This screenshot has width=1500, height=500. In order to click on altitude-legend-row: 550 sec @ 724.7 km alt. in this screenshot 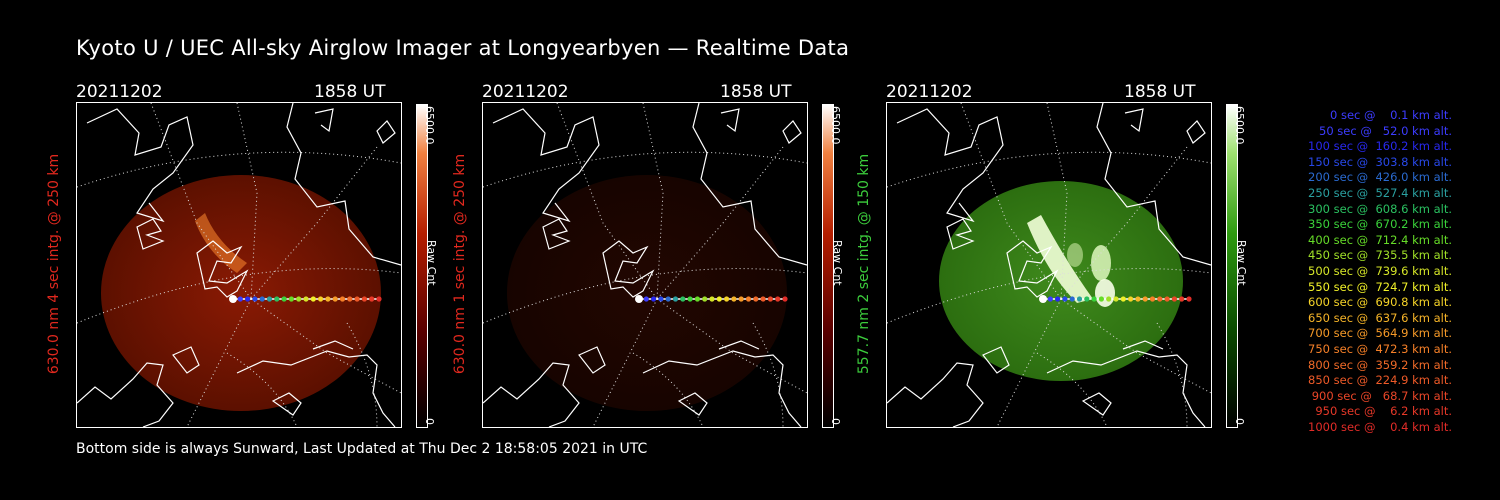, I will do `click(1380, 286)`.